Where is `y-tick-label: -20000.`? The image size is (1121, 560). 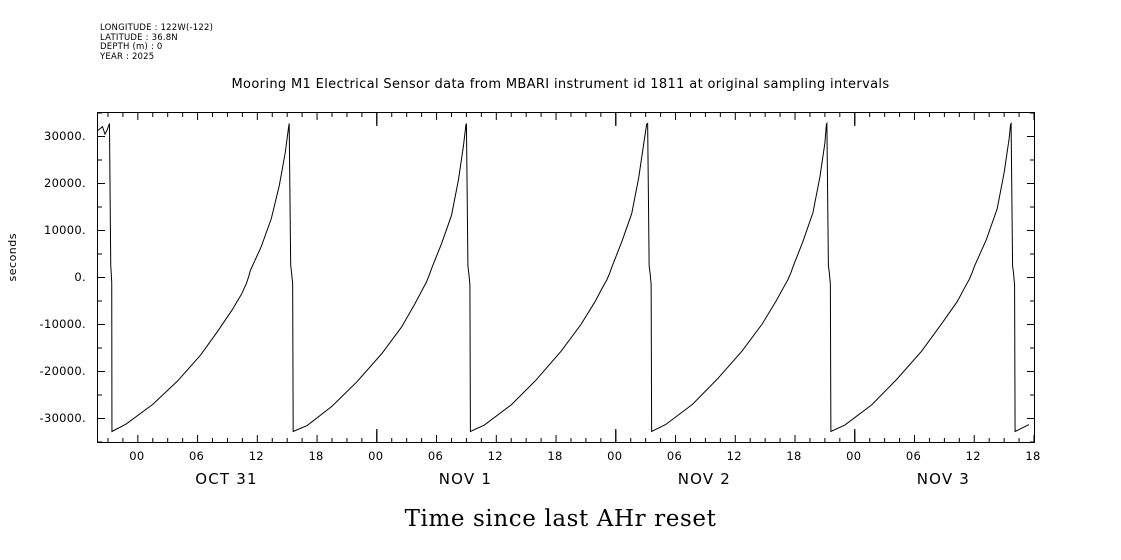 y-tick-label: -20000. is located at coordinates (62, 370).